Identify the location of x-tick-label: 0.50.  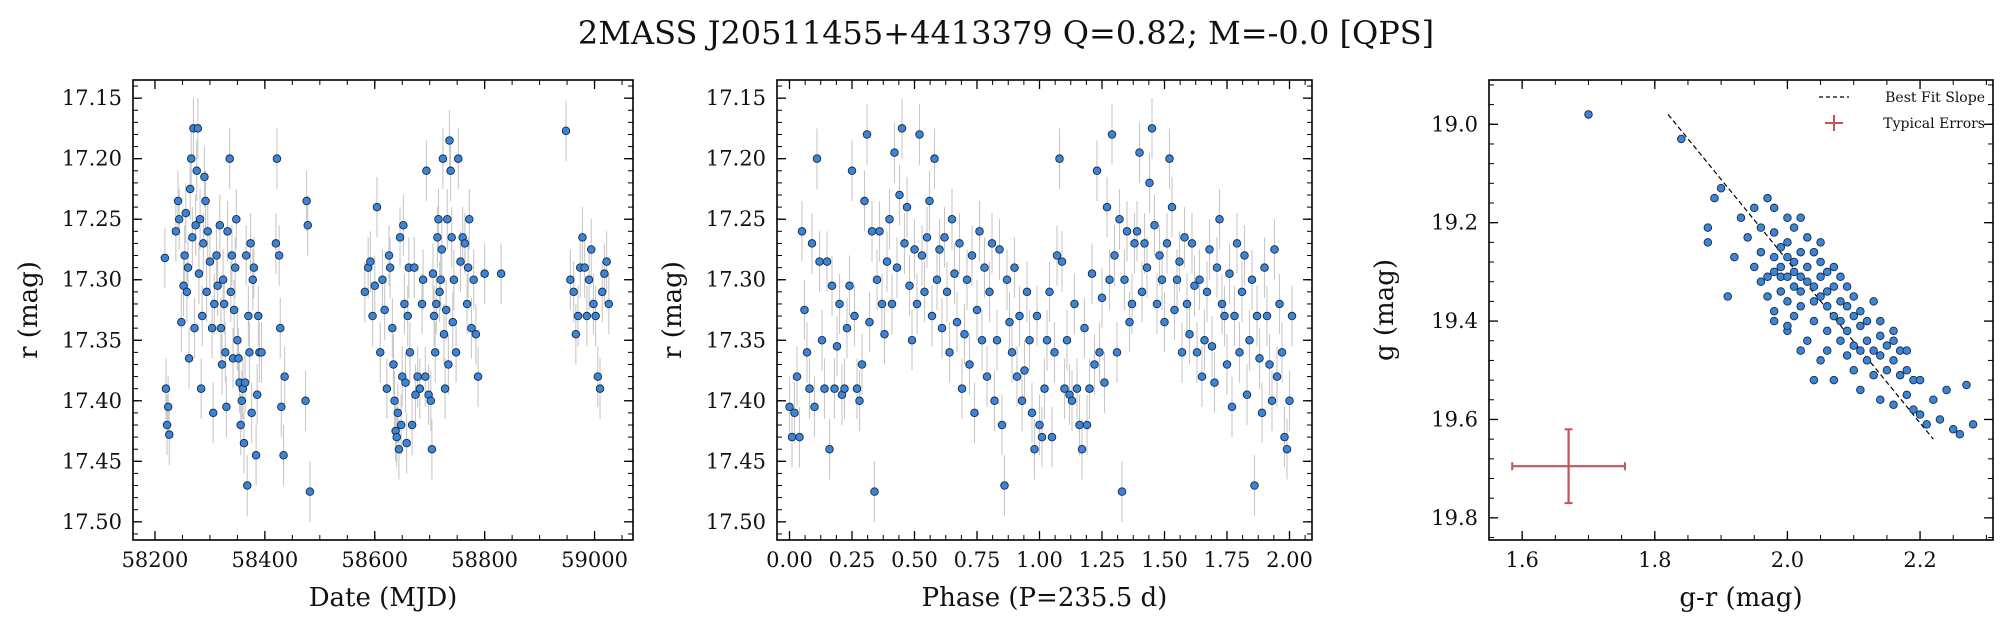
(914, 560).